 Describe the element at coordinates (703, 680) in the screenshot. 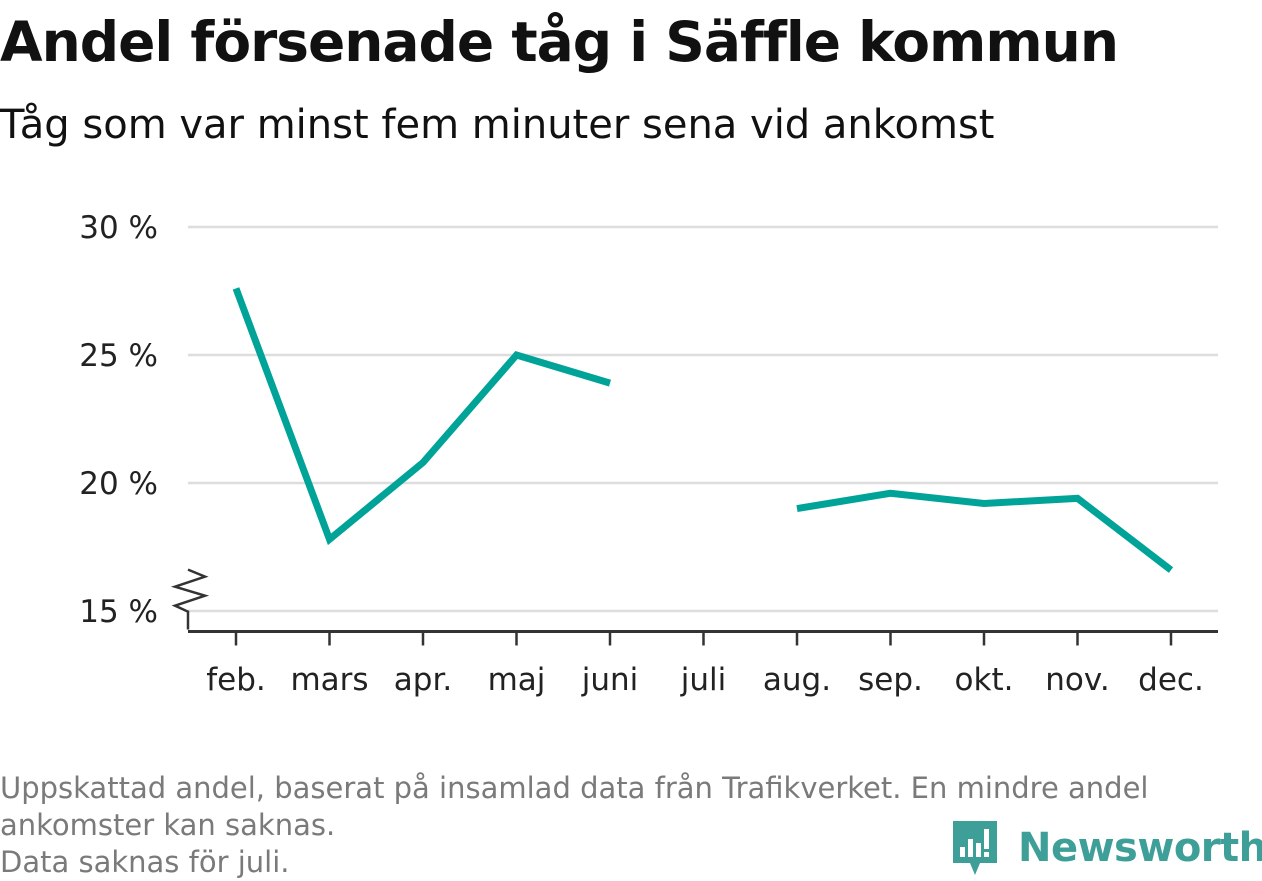

I see `x-tick-label: juli` at that location.